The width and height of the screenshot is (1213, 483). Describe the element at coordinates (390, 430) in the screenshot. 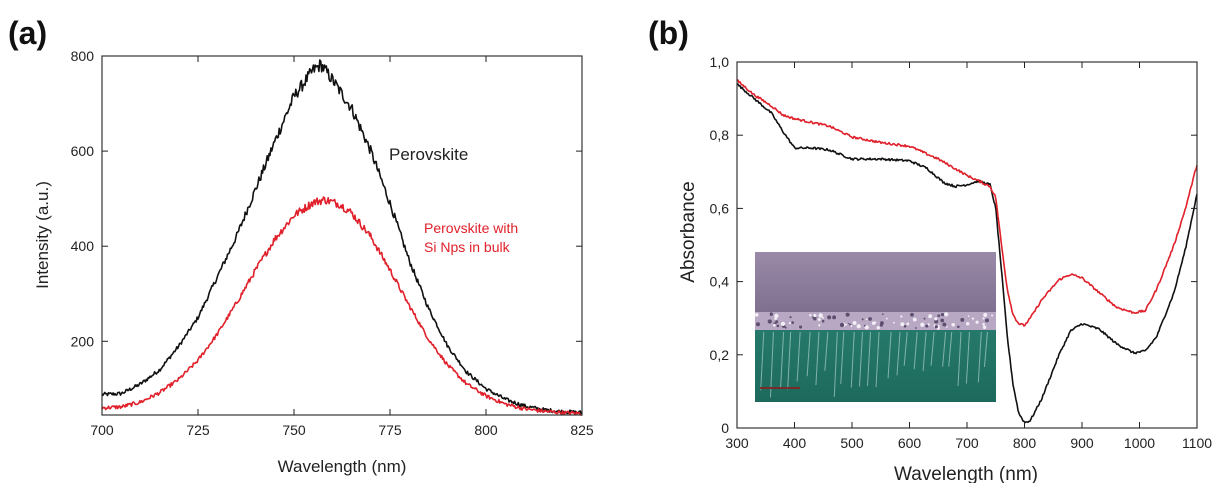

I see `panel-a-x-tick-label: 775` at that location.